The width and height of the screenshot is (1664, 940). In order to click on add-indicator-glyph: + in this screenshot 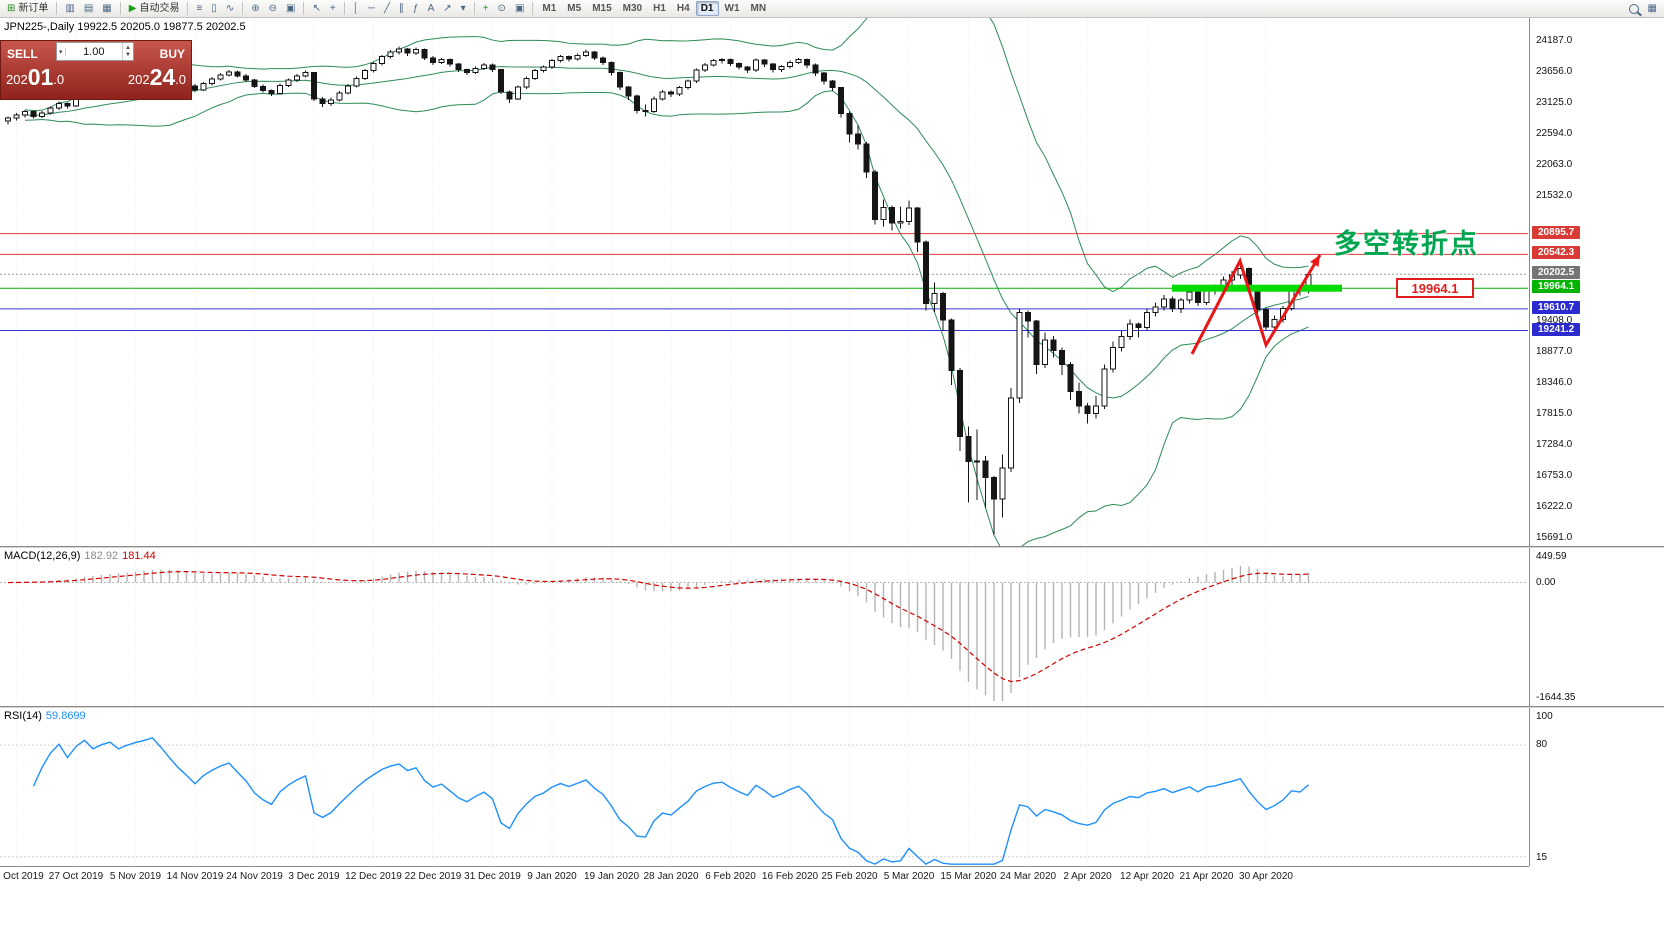, I will do `click(485, 8)`.